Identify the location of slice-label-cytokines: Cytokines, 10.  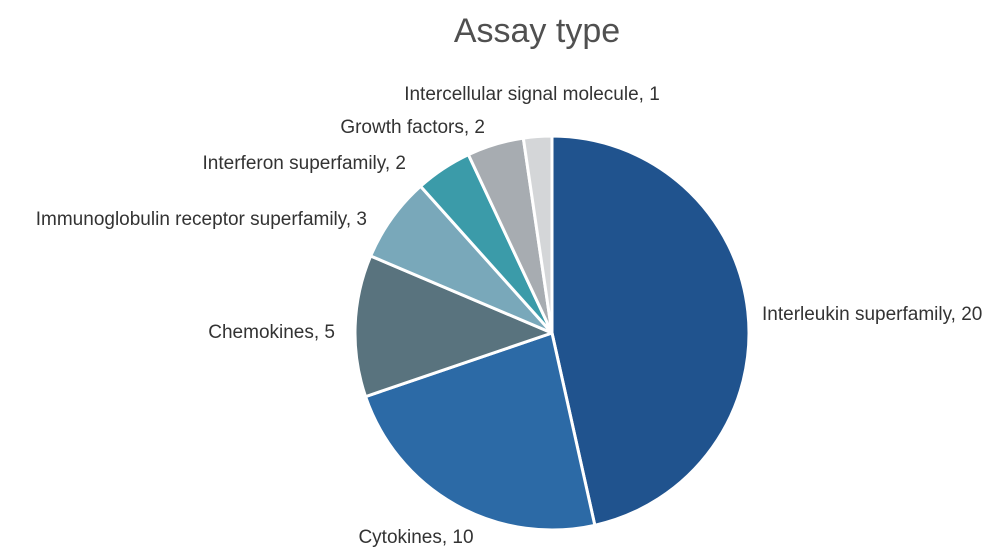
(415, 537).